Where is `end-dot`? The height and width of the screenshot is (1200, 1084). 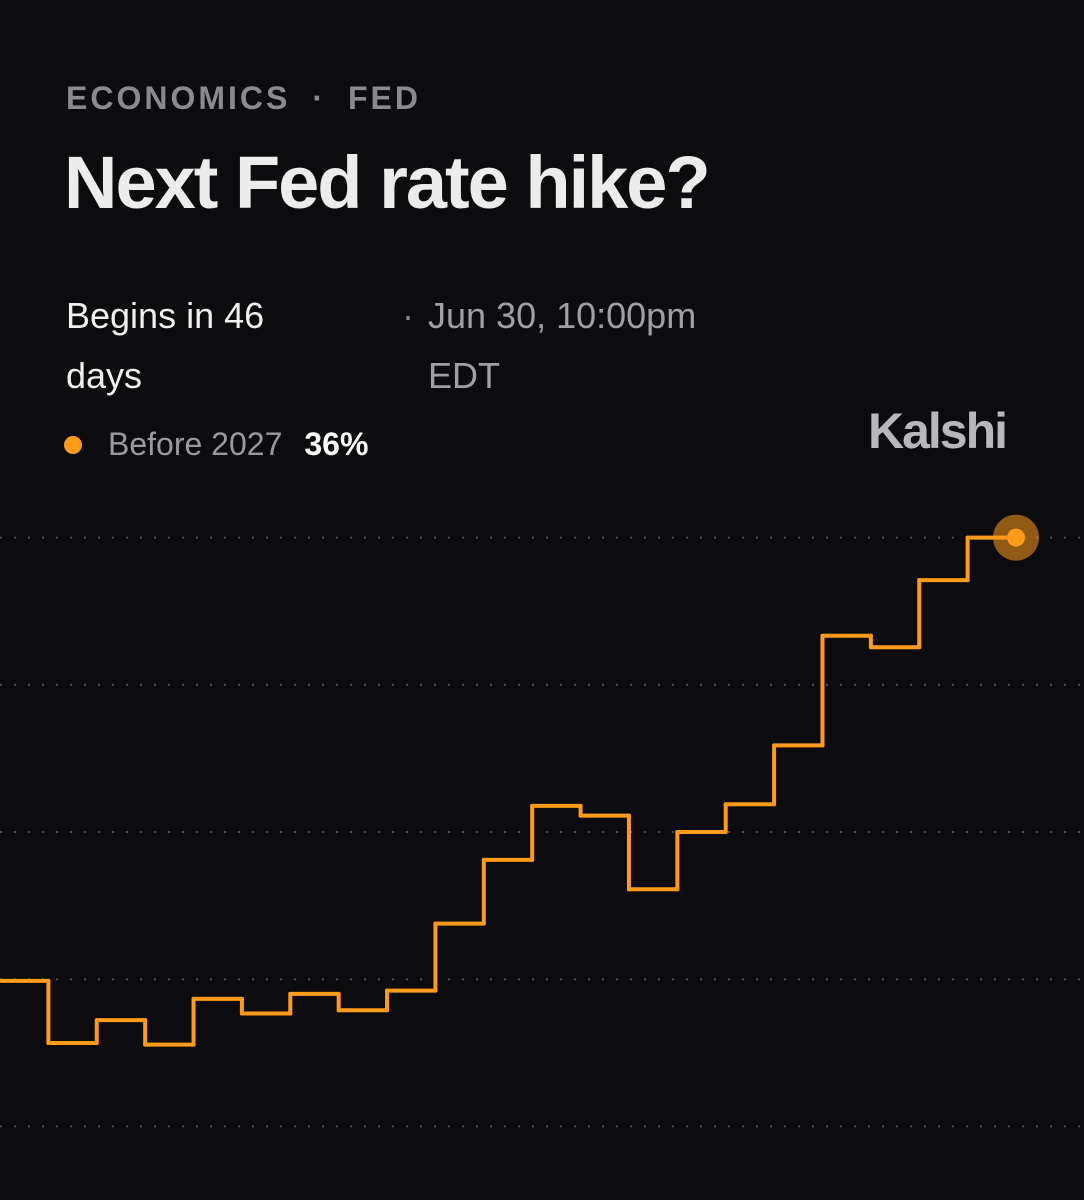 end-dot is located at coordinates (1016, 537).